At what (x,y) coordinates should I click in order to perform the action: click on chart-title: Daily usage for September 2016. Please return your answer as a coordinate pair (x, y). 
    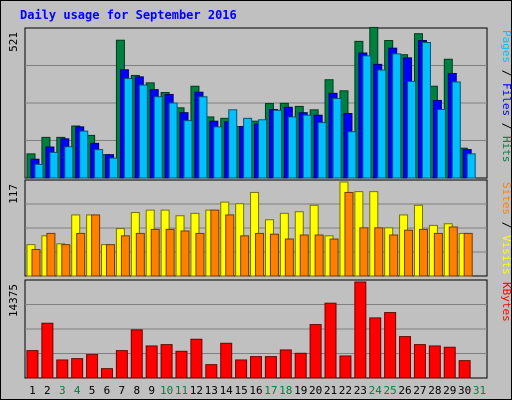
    Looking at the image, I should click on (128, 15).